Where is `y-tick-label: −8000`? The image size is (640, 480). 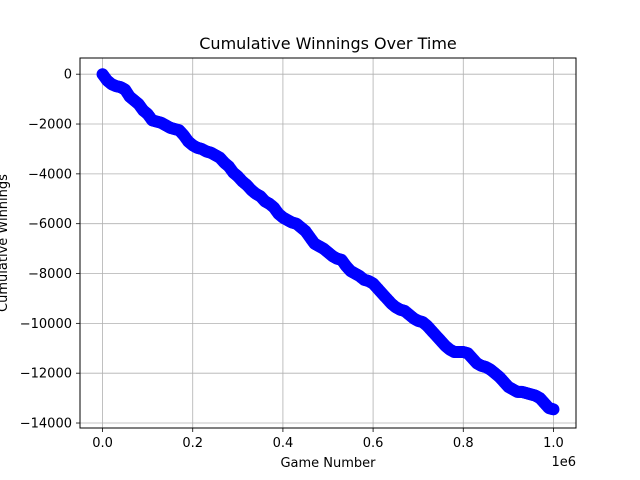 y-tick-label: −8000 is located at coordinates (50, 274).